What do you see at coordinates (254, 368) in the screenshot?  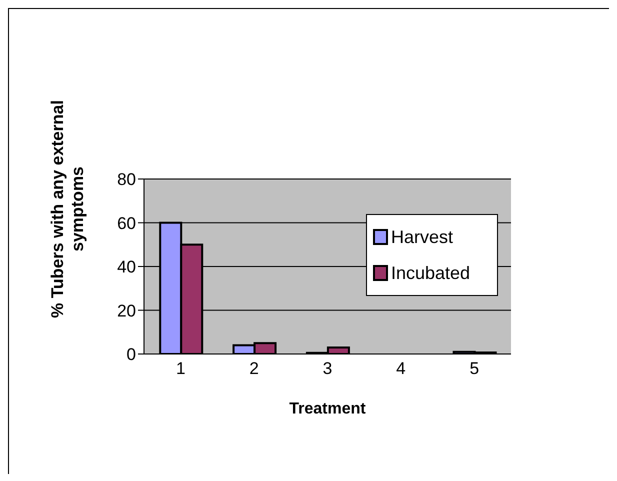 I see `x-tick-label: 2` at bounding box center [254, 368].